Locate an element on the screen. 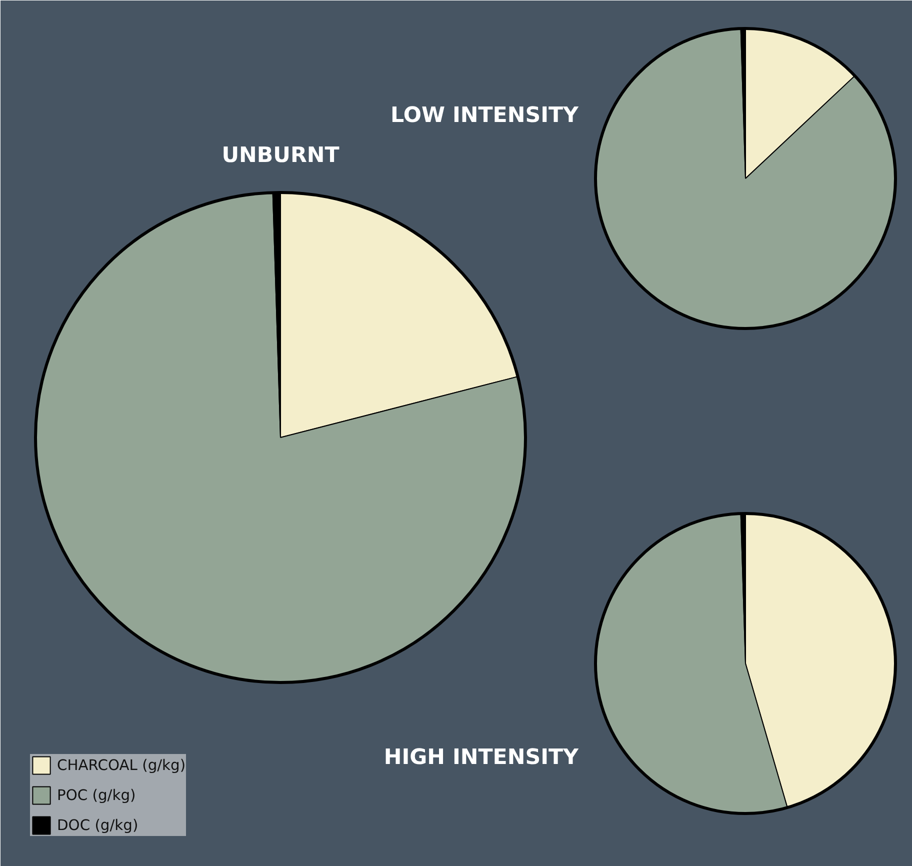  legend-label: CHARCOAL (g/kg) is located at coordinates (121, 765).